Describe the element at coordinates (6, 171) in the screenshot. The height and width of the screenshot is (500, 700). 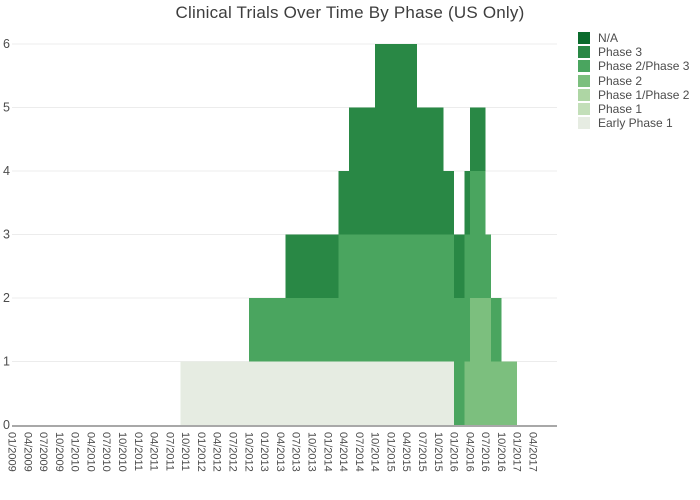
I see `y-tick-label: 4` at that location.